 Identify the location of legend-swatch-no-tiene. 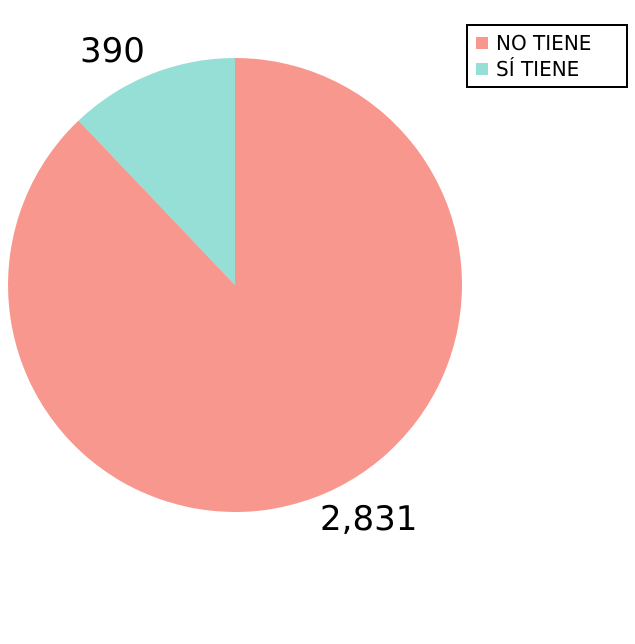
(482, 43).